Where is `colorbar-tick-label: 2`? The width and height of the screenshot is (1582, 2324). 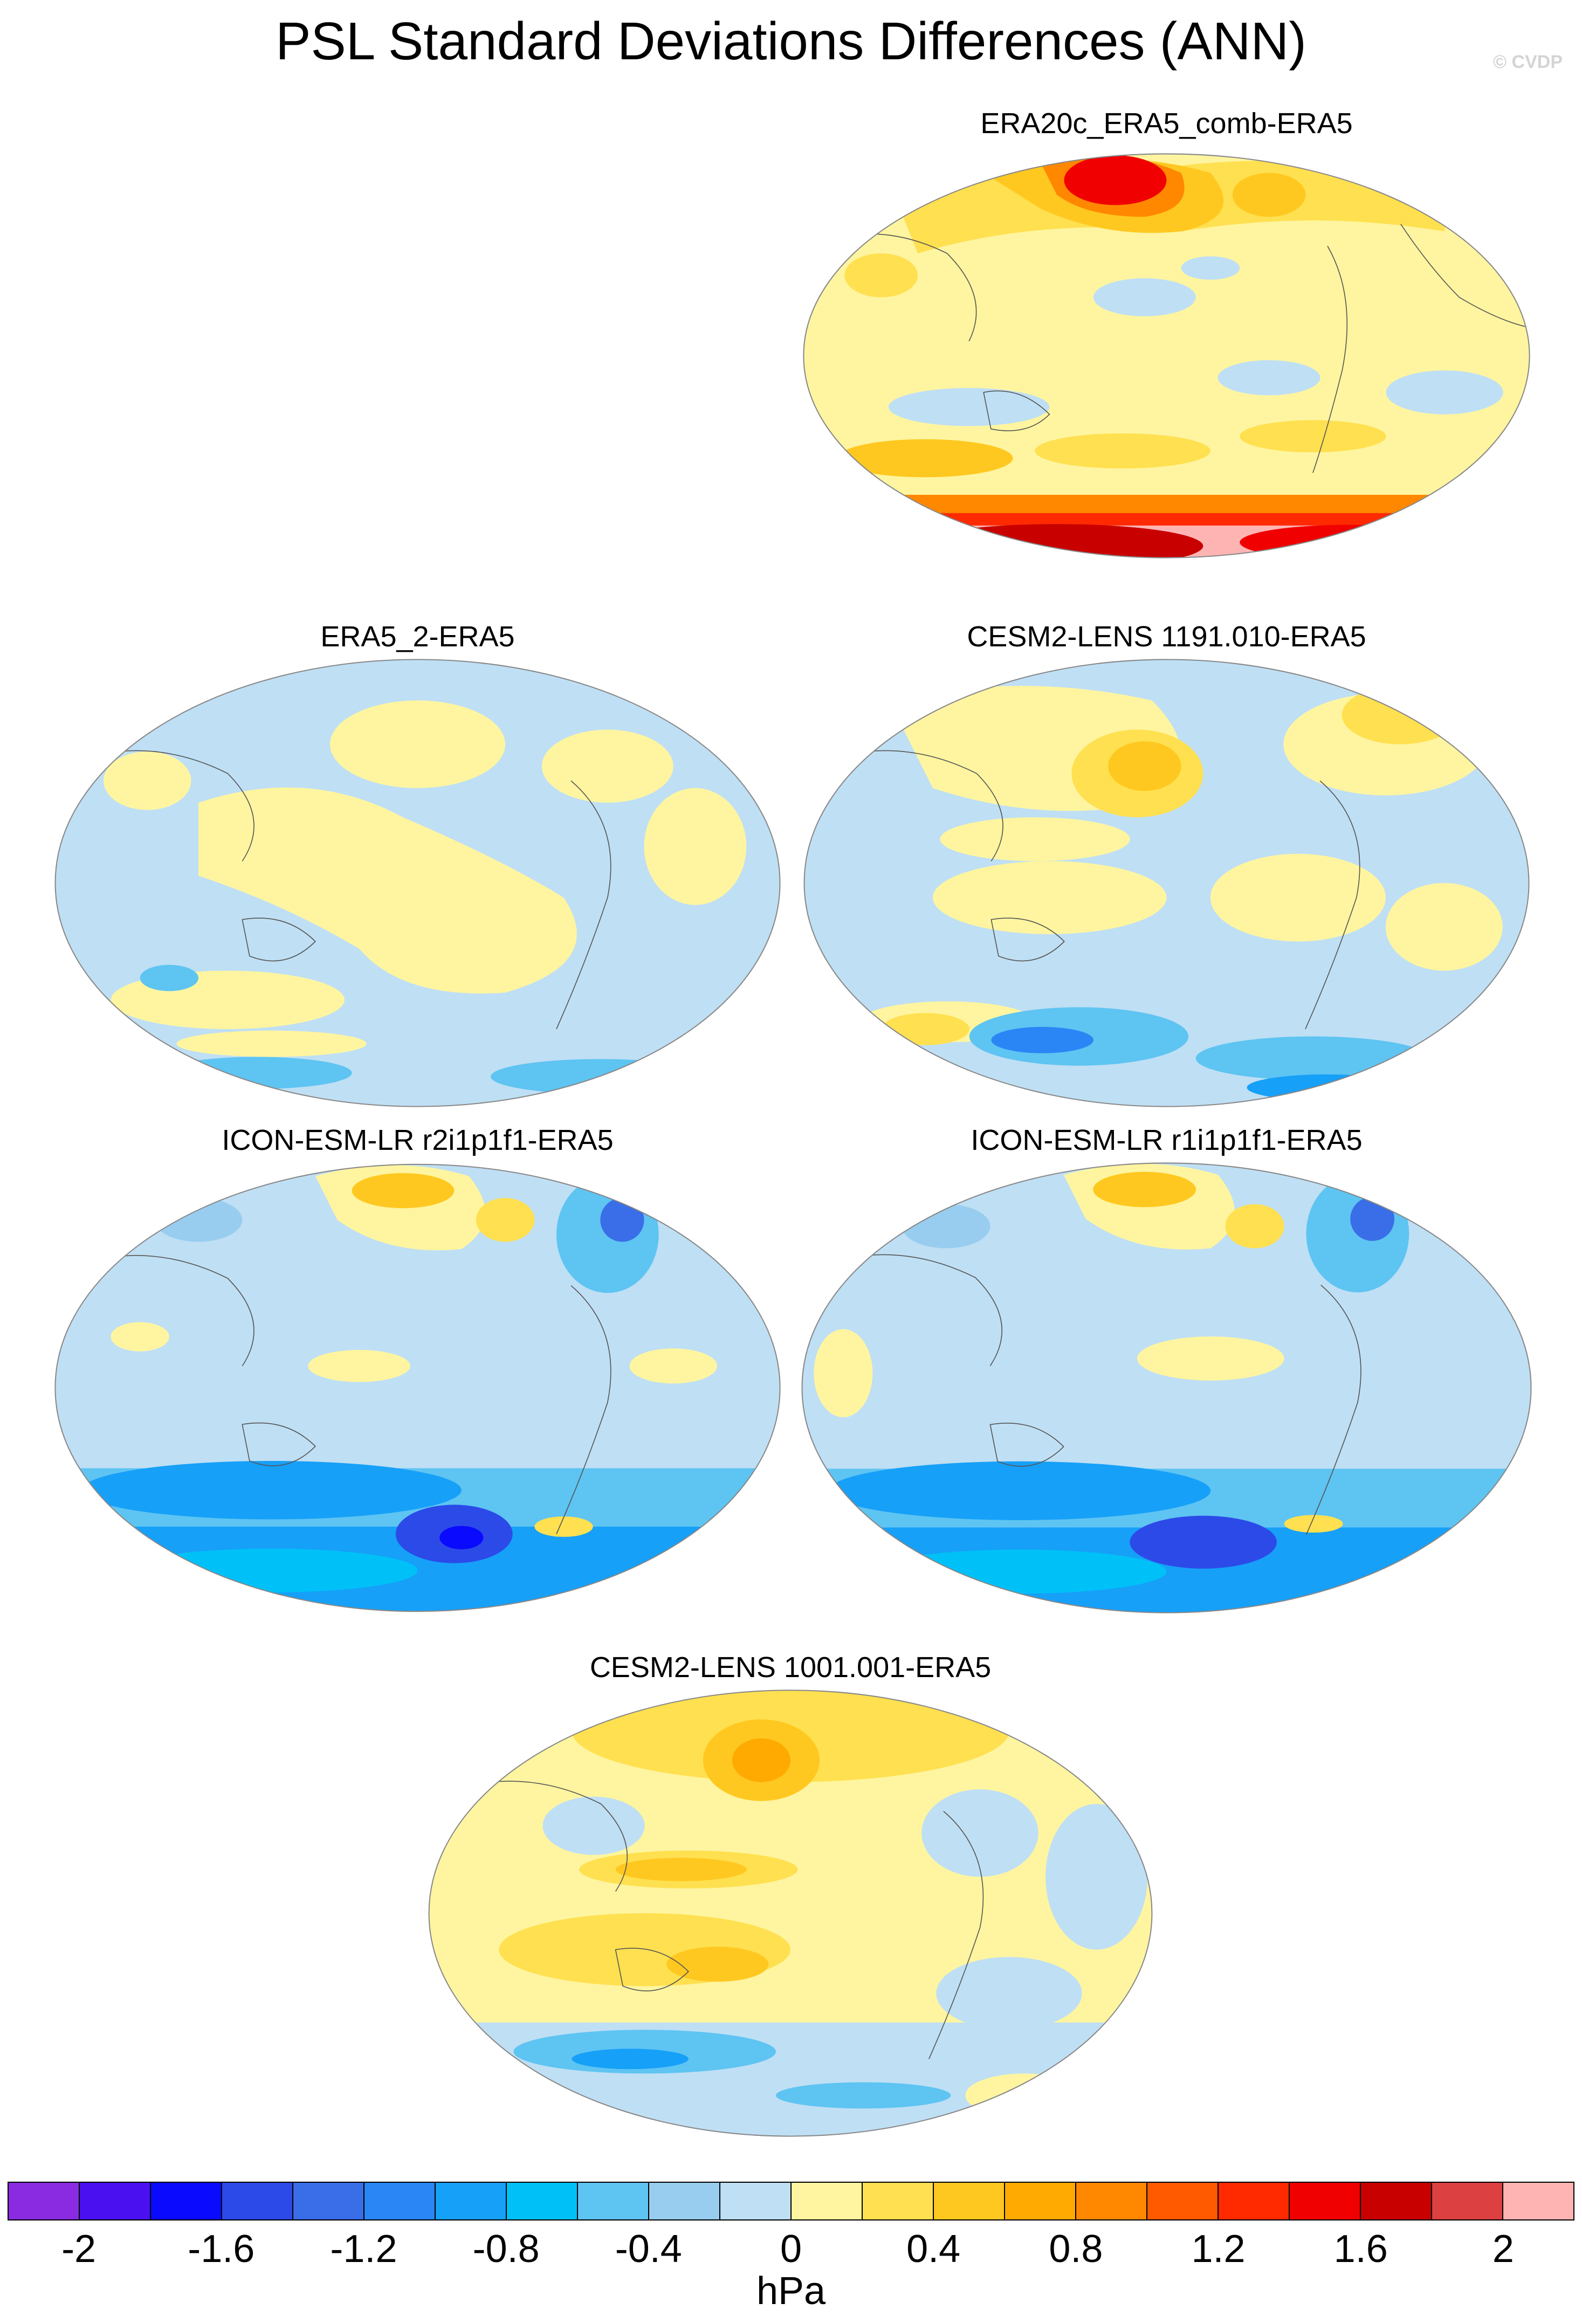 colorbar-tick-label: 2 is located at coordinates (1503, 2249).